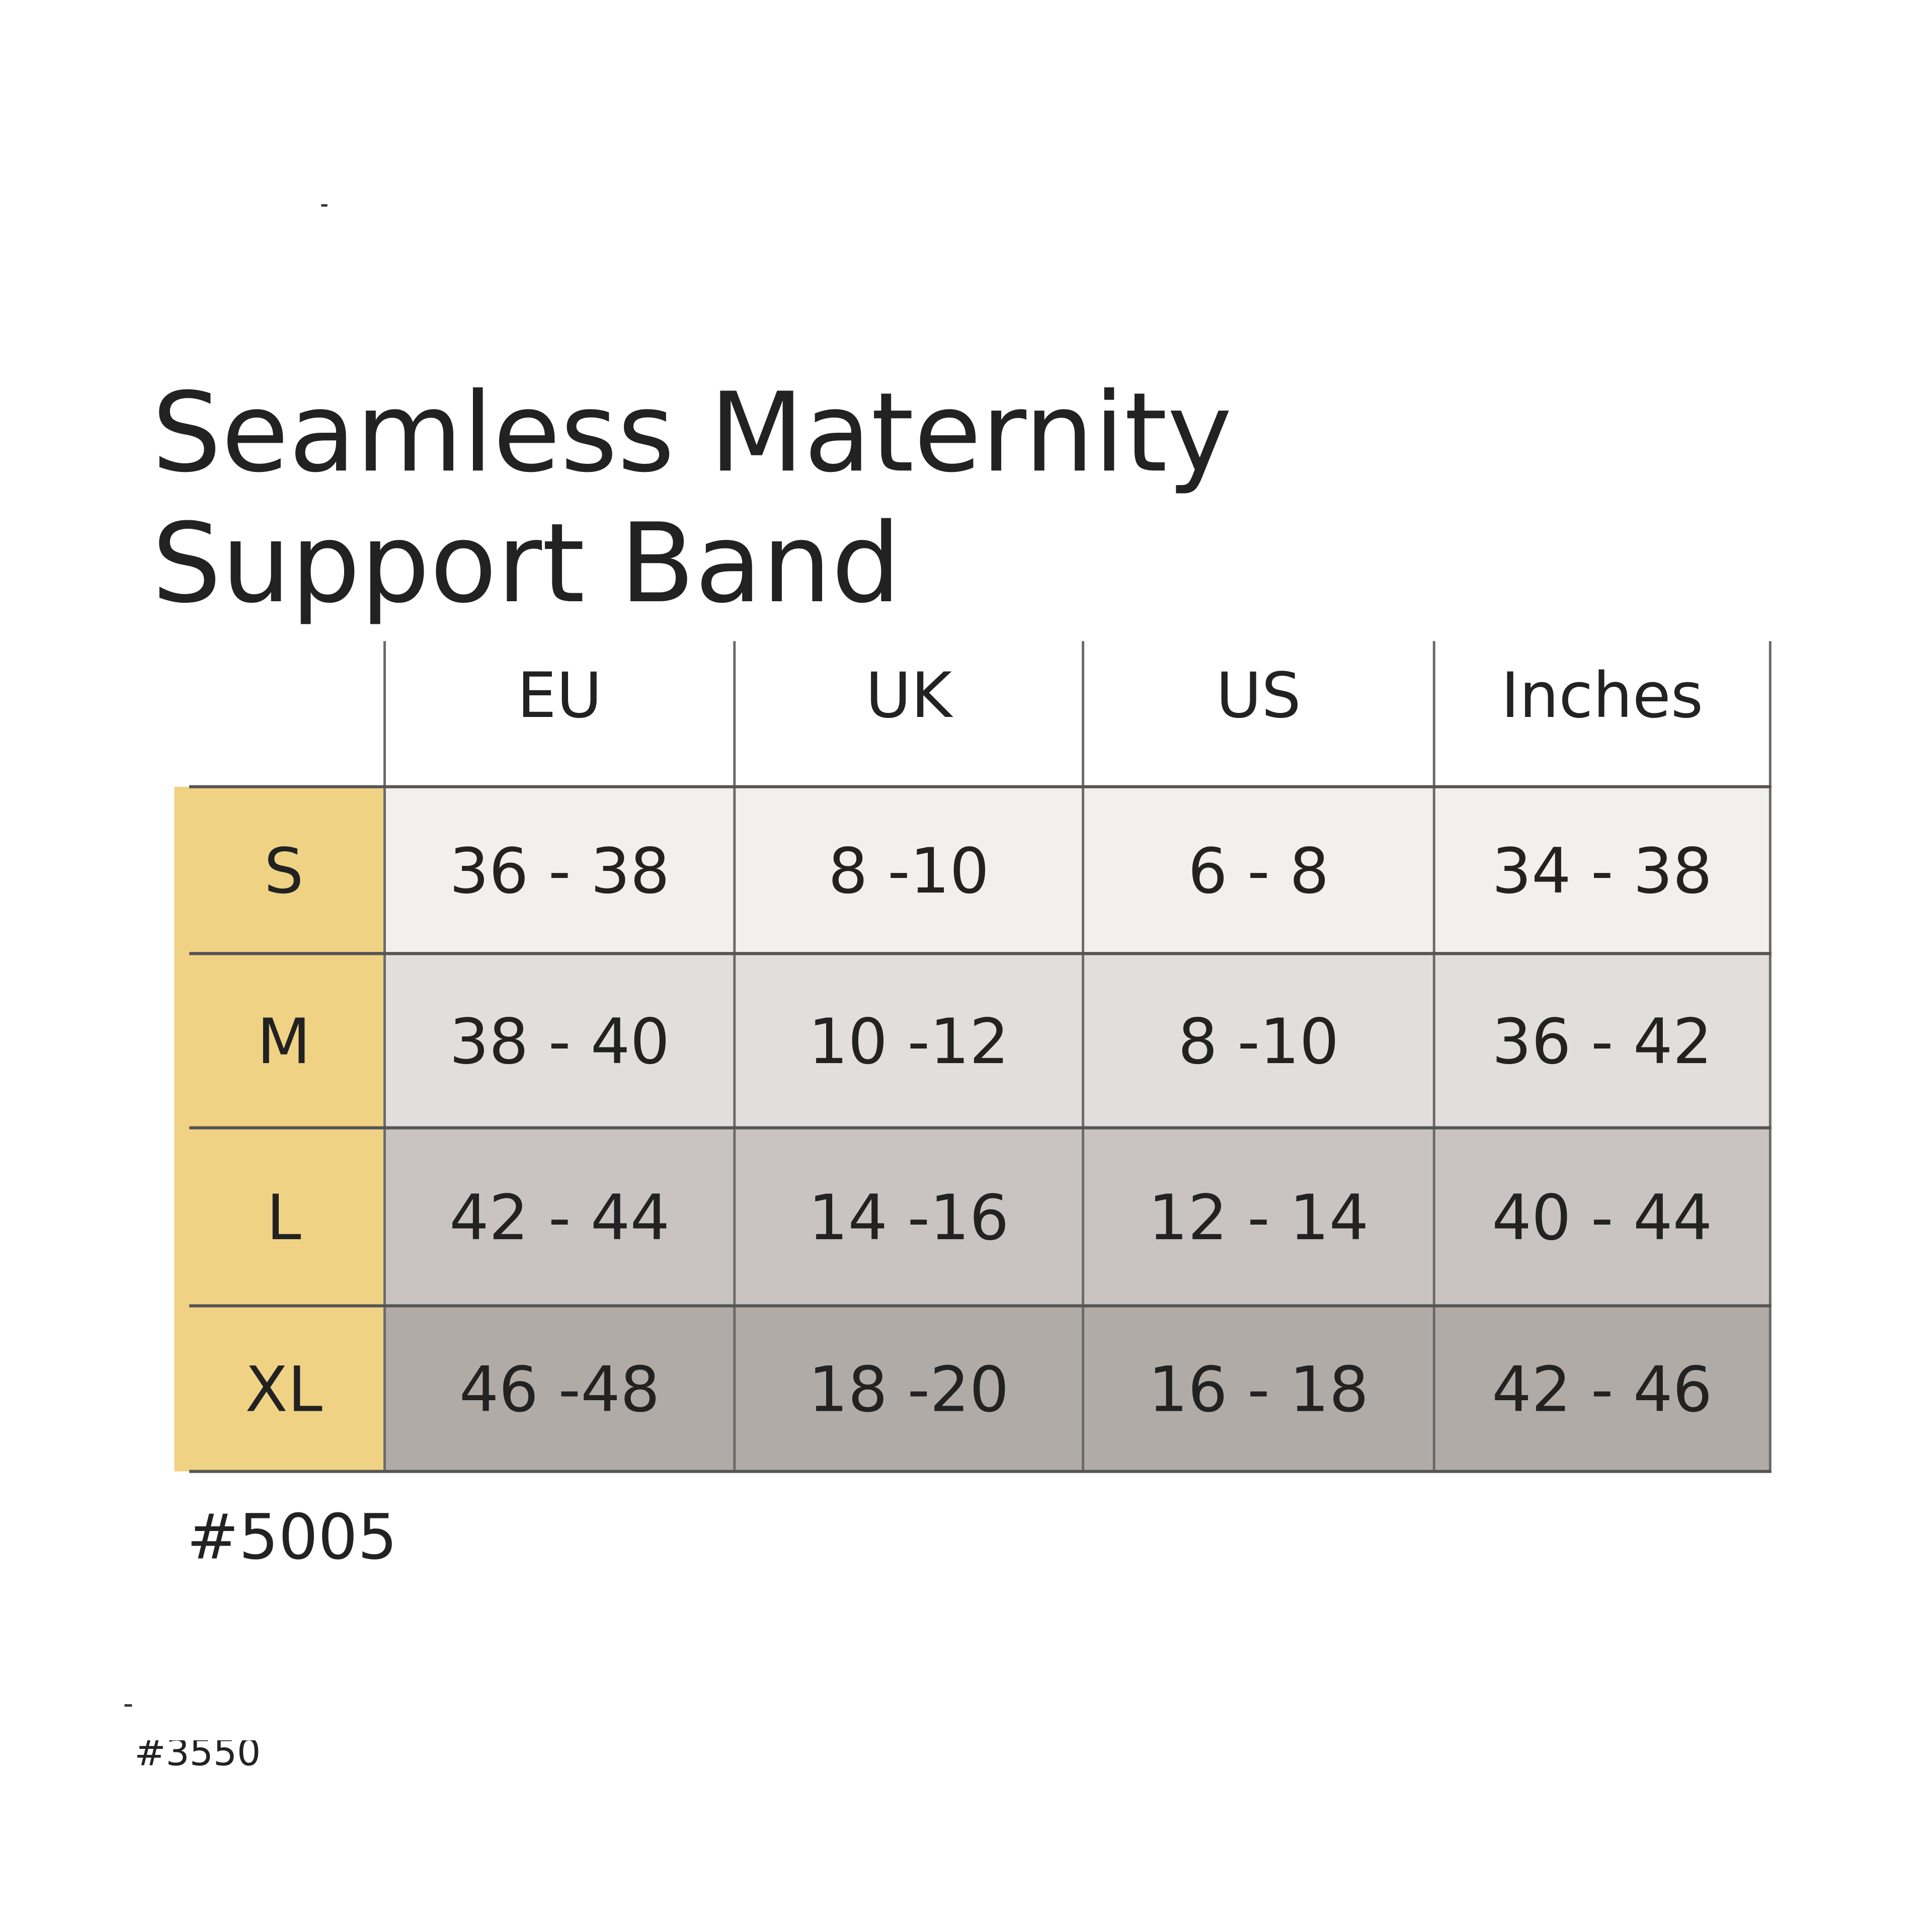 The height and width of the screenshot is (1932, 1932). Describe the element at coordinates (284, 1042) in the screenshot. I see `size-label: M` at that location.